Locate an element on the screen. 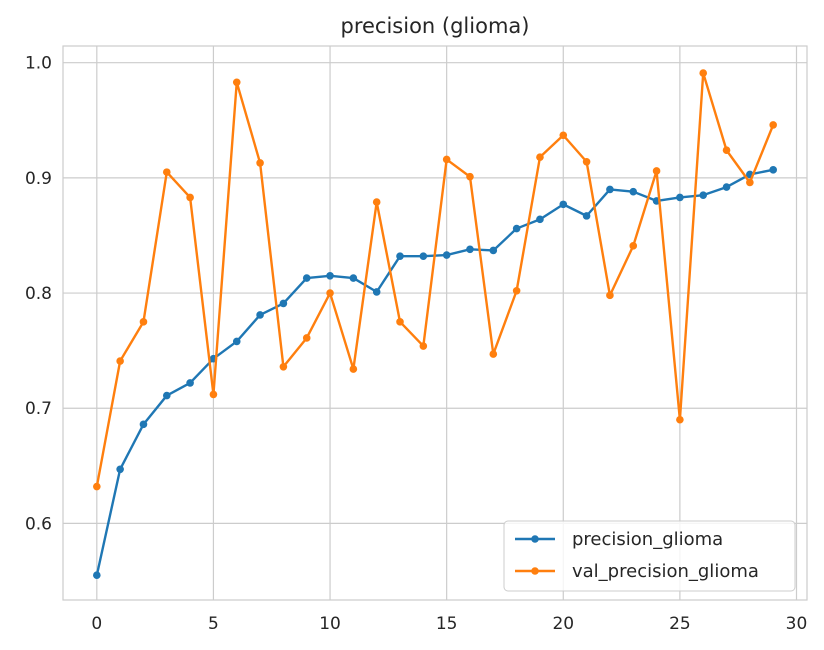 The height and width of the screenshot is (650, 824). legend-marker-precision_glioma is located at coordinates (535, 539).